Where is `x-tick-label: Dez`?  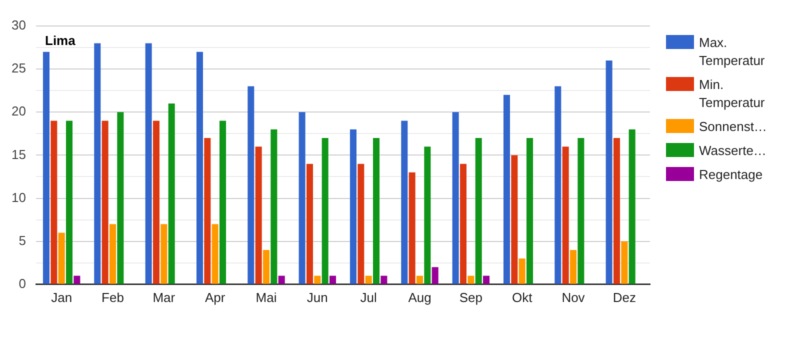
x-tick-label: Dez is located at coordinates (624, 297).